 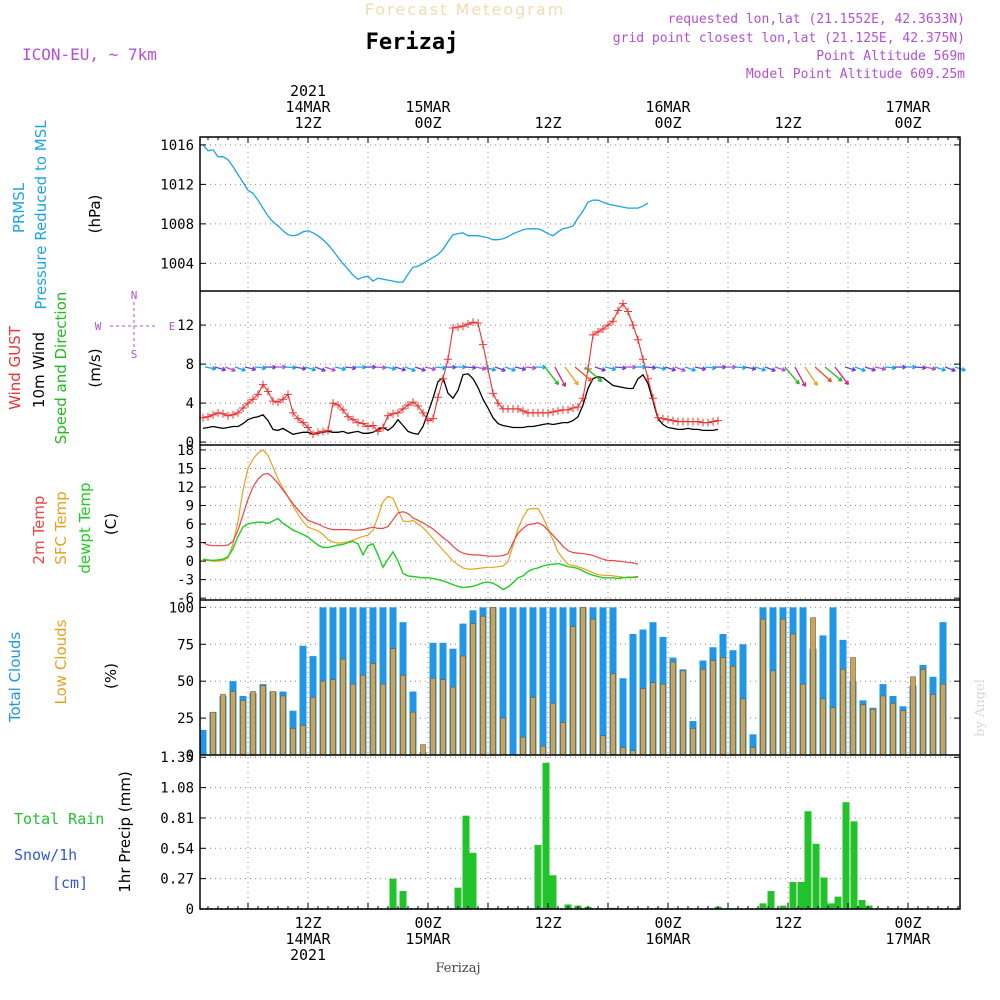 What do you see at coordinates (177, 849) in the screenshot?
I see `precip-ytick-label: 0.54` at bounding box center [177, 849].